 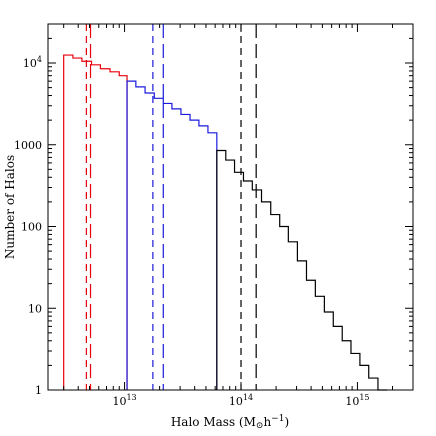 I want to click on y-tick-label: 1, so click(x=38, y=390).